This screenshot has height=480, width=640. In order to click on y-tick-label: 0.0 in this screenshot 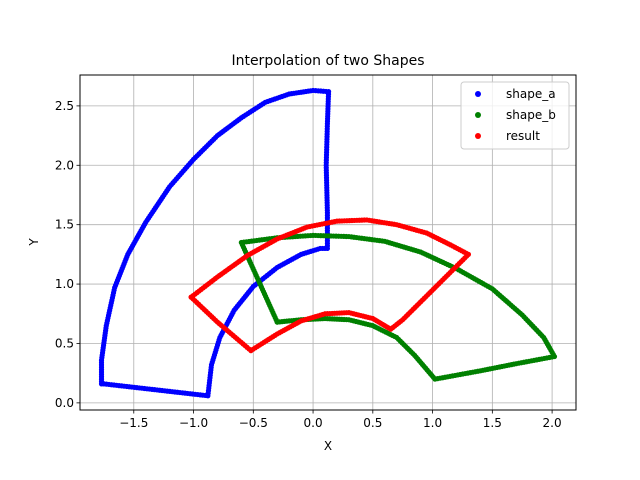, I will do `click(64, 403)`.